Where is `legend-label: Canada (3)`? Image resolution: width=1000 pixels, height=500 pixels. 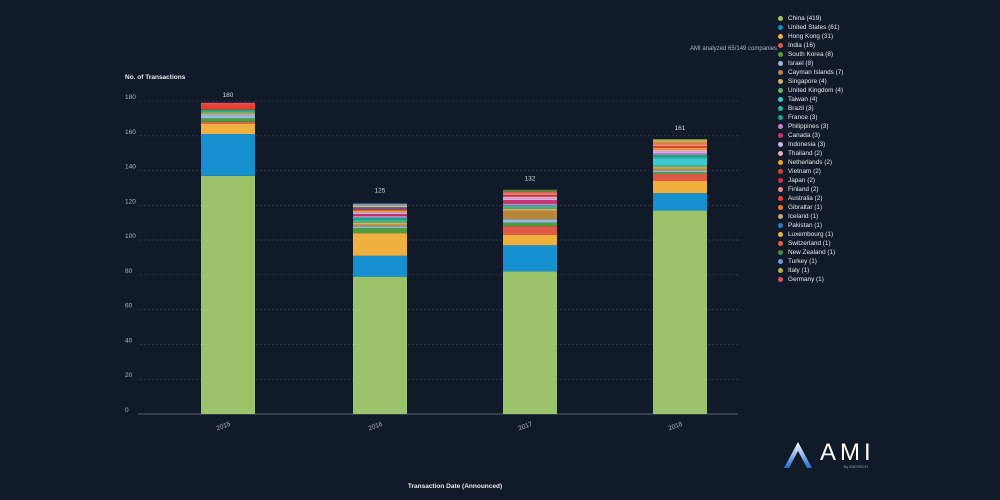
legend-label: Canada (3) is located at coordinates (804, 135).